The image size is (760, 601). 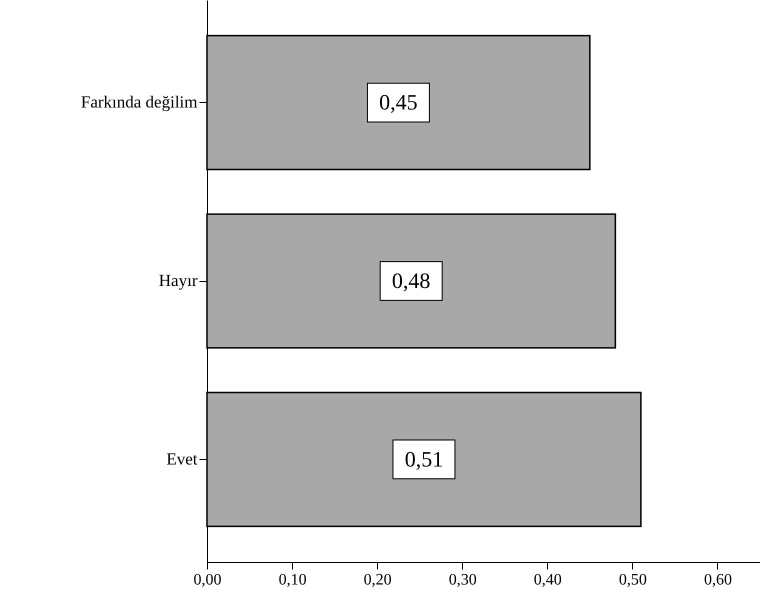 What do you see at coordinates (411, 280) in the screenshot?
I see `data-label: 0,48` at bounding box center [411, 280].